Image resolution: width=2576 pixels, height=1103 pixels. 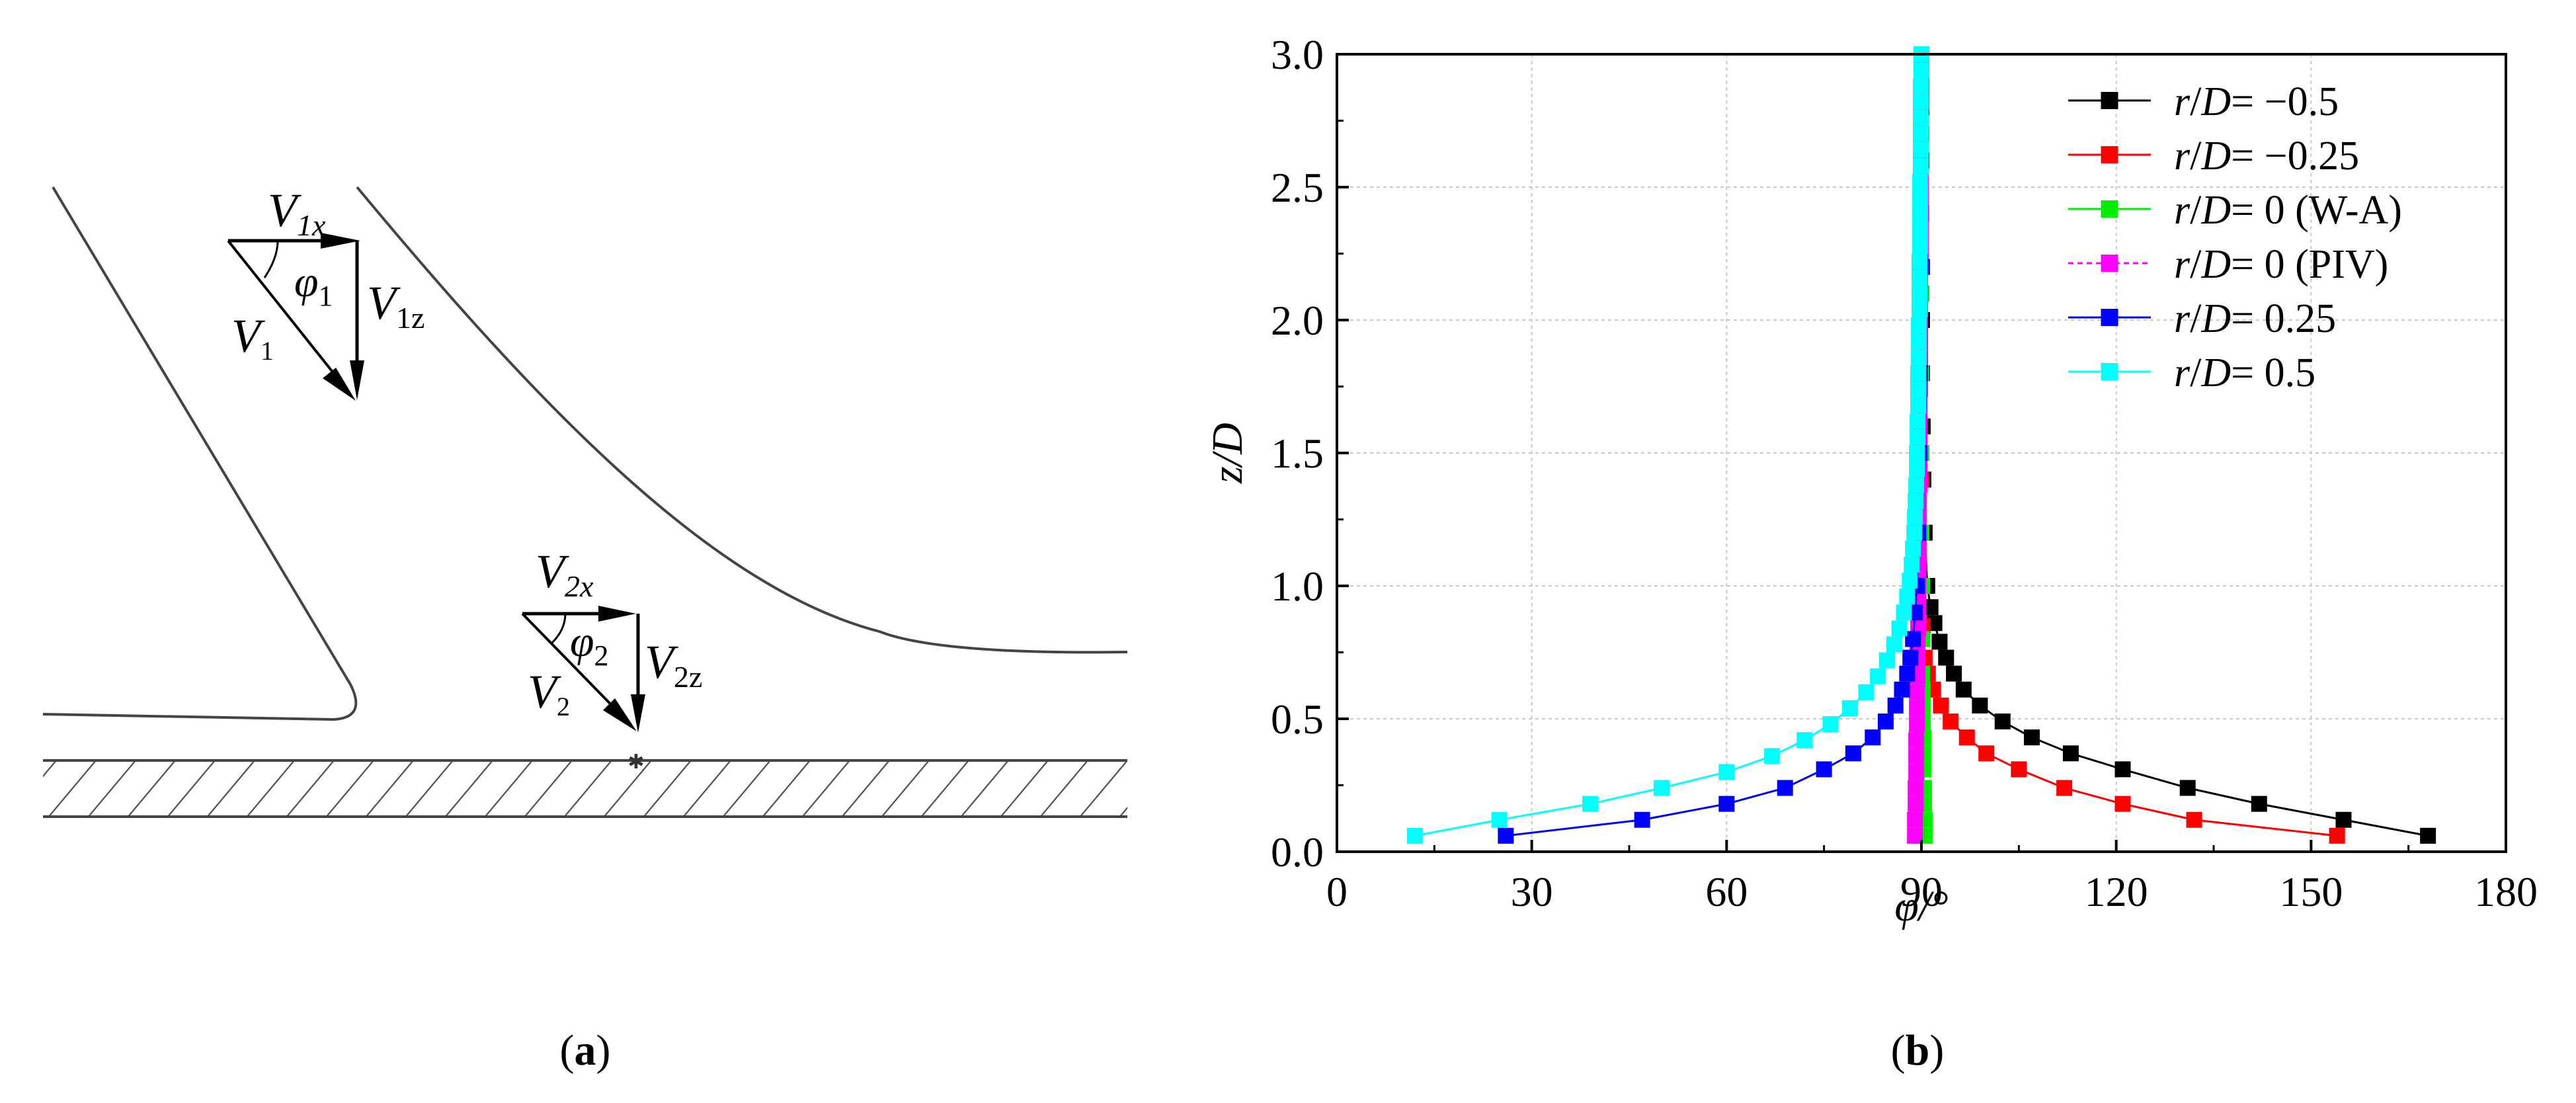 I want to click on nozzle-right-wall, so click(x=742, y=420).